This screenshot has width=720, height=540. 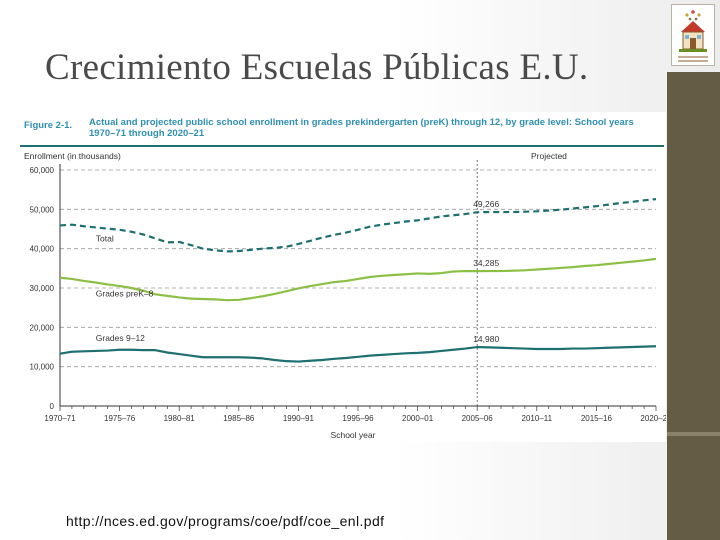 What do you see at coordinates (105, 238) in the screenshot?
I see `series-label: Total` at bounding box center [105, 238].